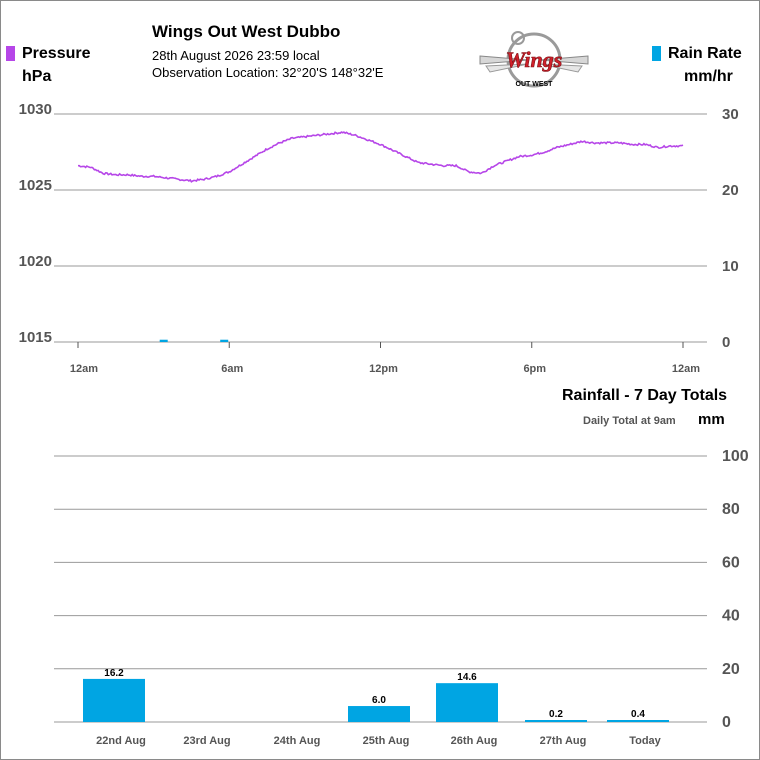 This screenshot has width=760, height=760. I want to click on rainfall-tick-label: 60, so click(731, 562).